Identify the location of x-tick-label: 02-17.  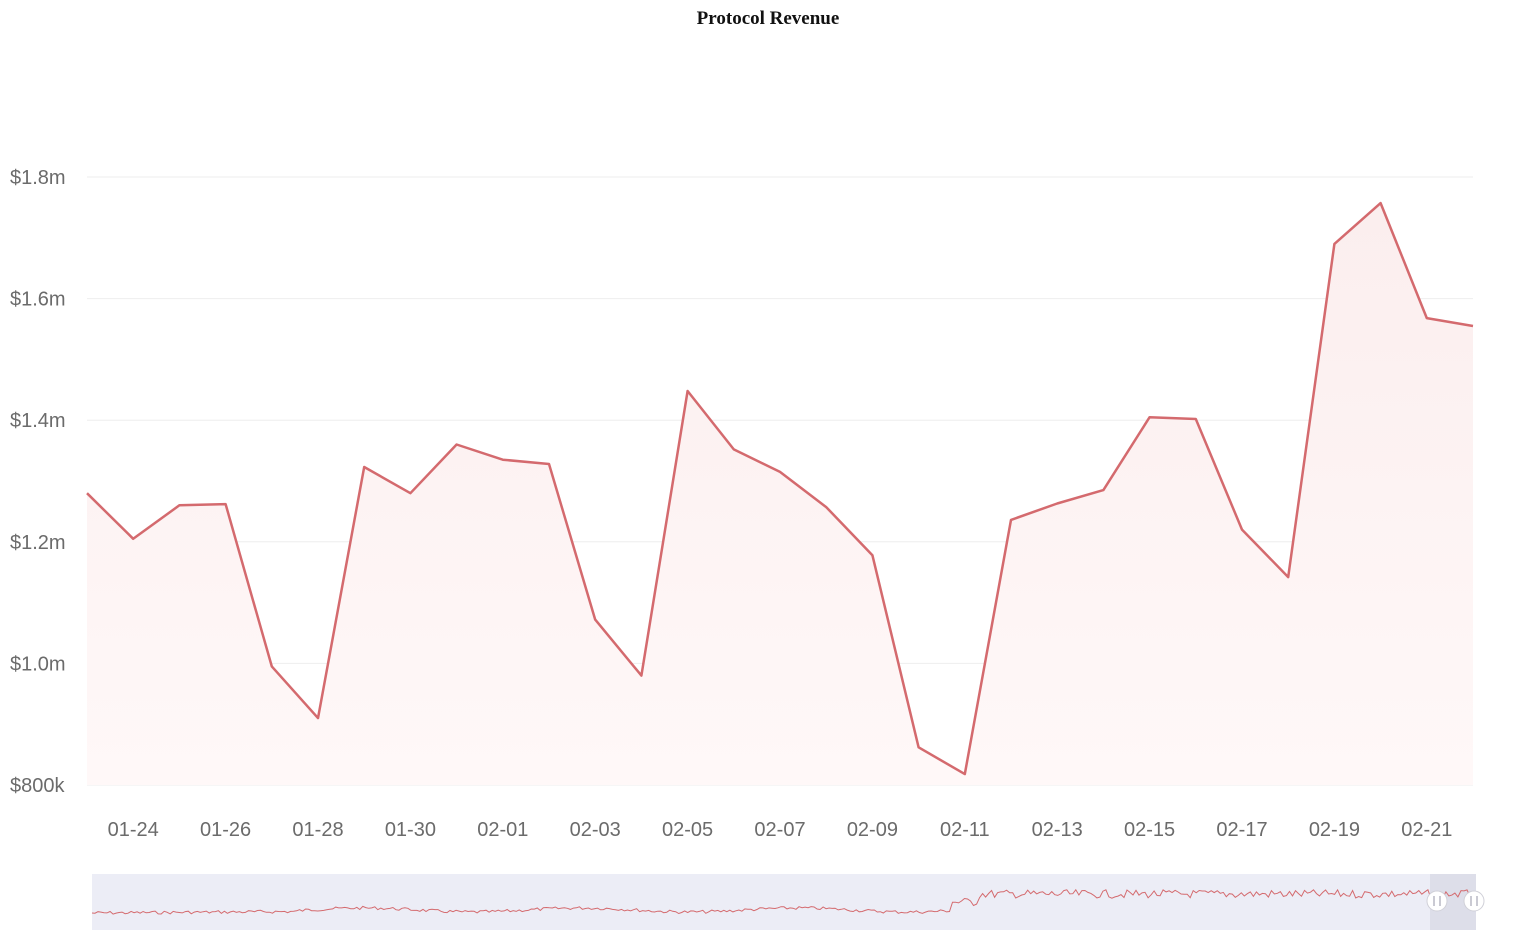
(1241, 830).